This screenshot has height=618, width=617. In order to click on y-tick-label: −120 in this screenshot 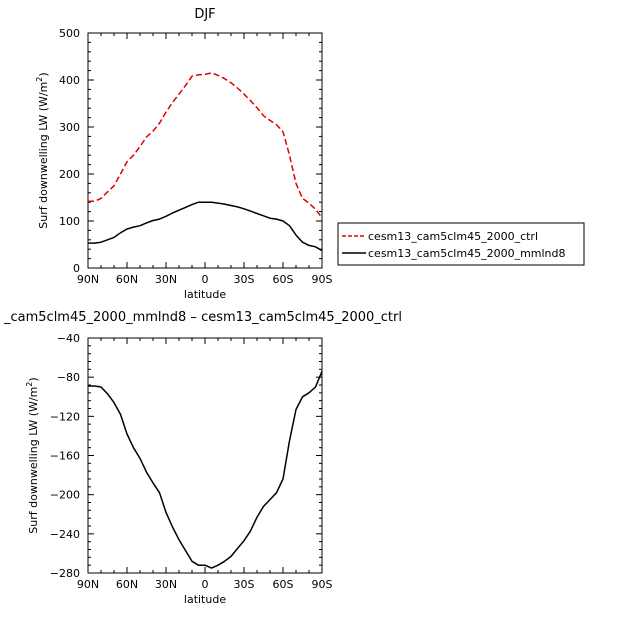, I will do `click(65, 416)`.